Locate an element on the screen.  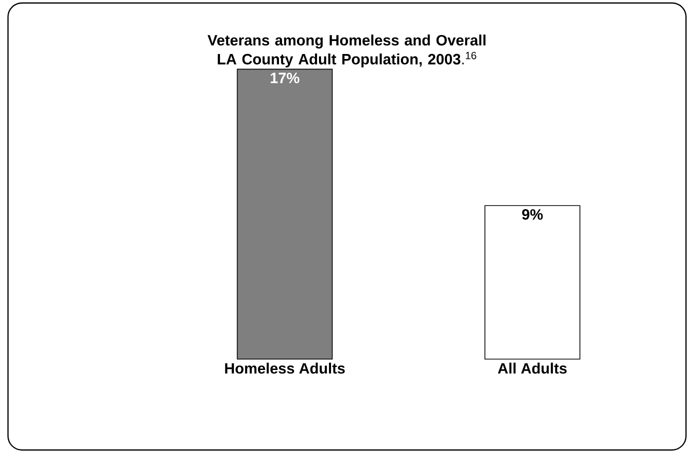
data-label: 17% is located at coordinates (285, 78).